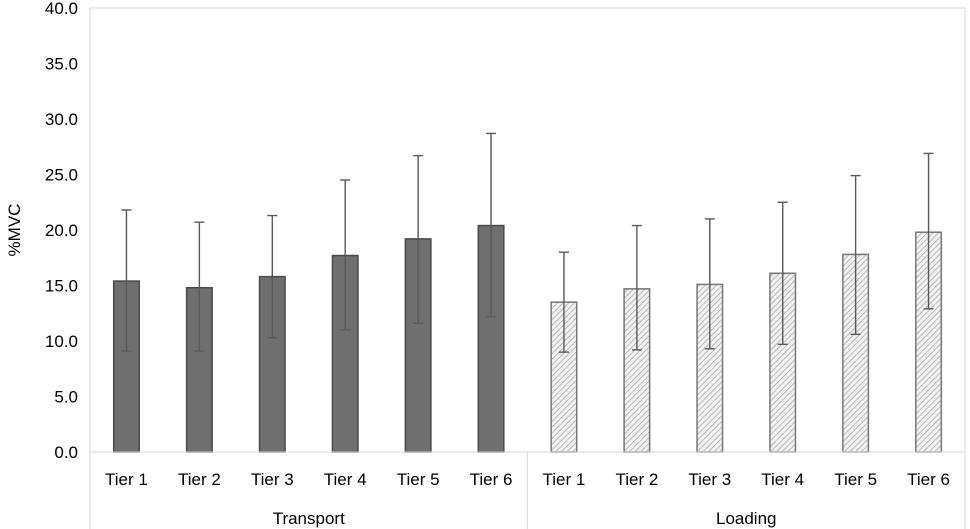  I want to click on y-tick-label: 20.0, so click(61, 230).